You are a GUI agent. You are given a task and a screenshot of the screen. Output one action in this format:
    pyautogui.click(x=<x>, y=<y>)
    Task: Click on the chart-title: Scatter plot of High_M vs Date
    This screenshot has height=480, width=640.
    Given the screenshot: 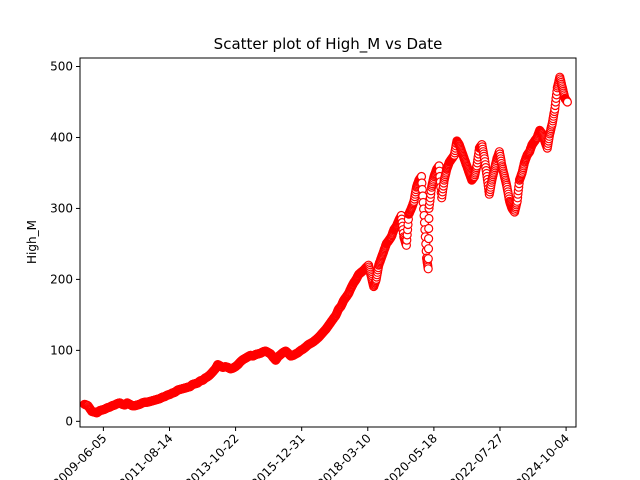 What is the action you would take?
    pyautogui.click(x=328, y=44)
    